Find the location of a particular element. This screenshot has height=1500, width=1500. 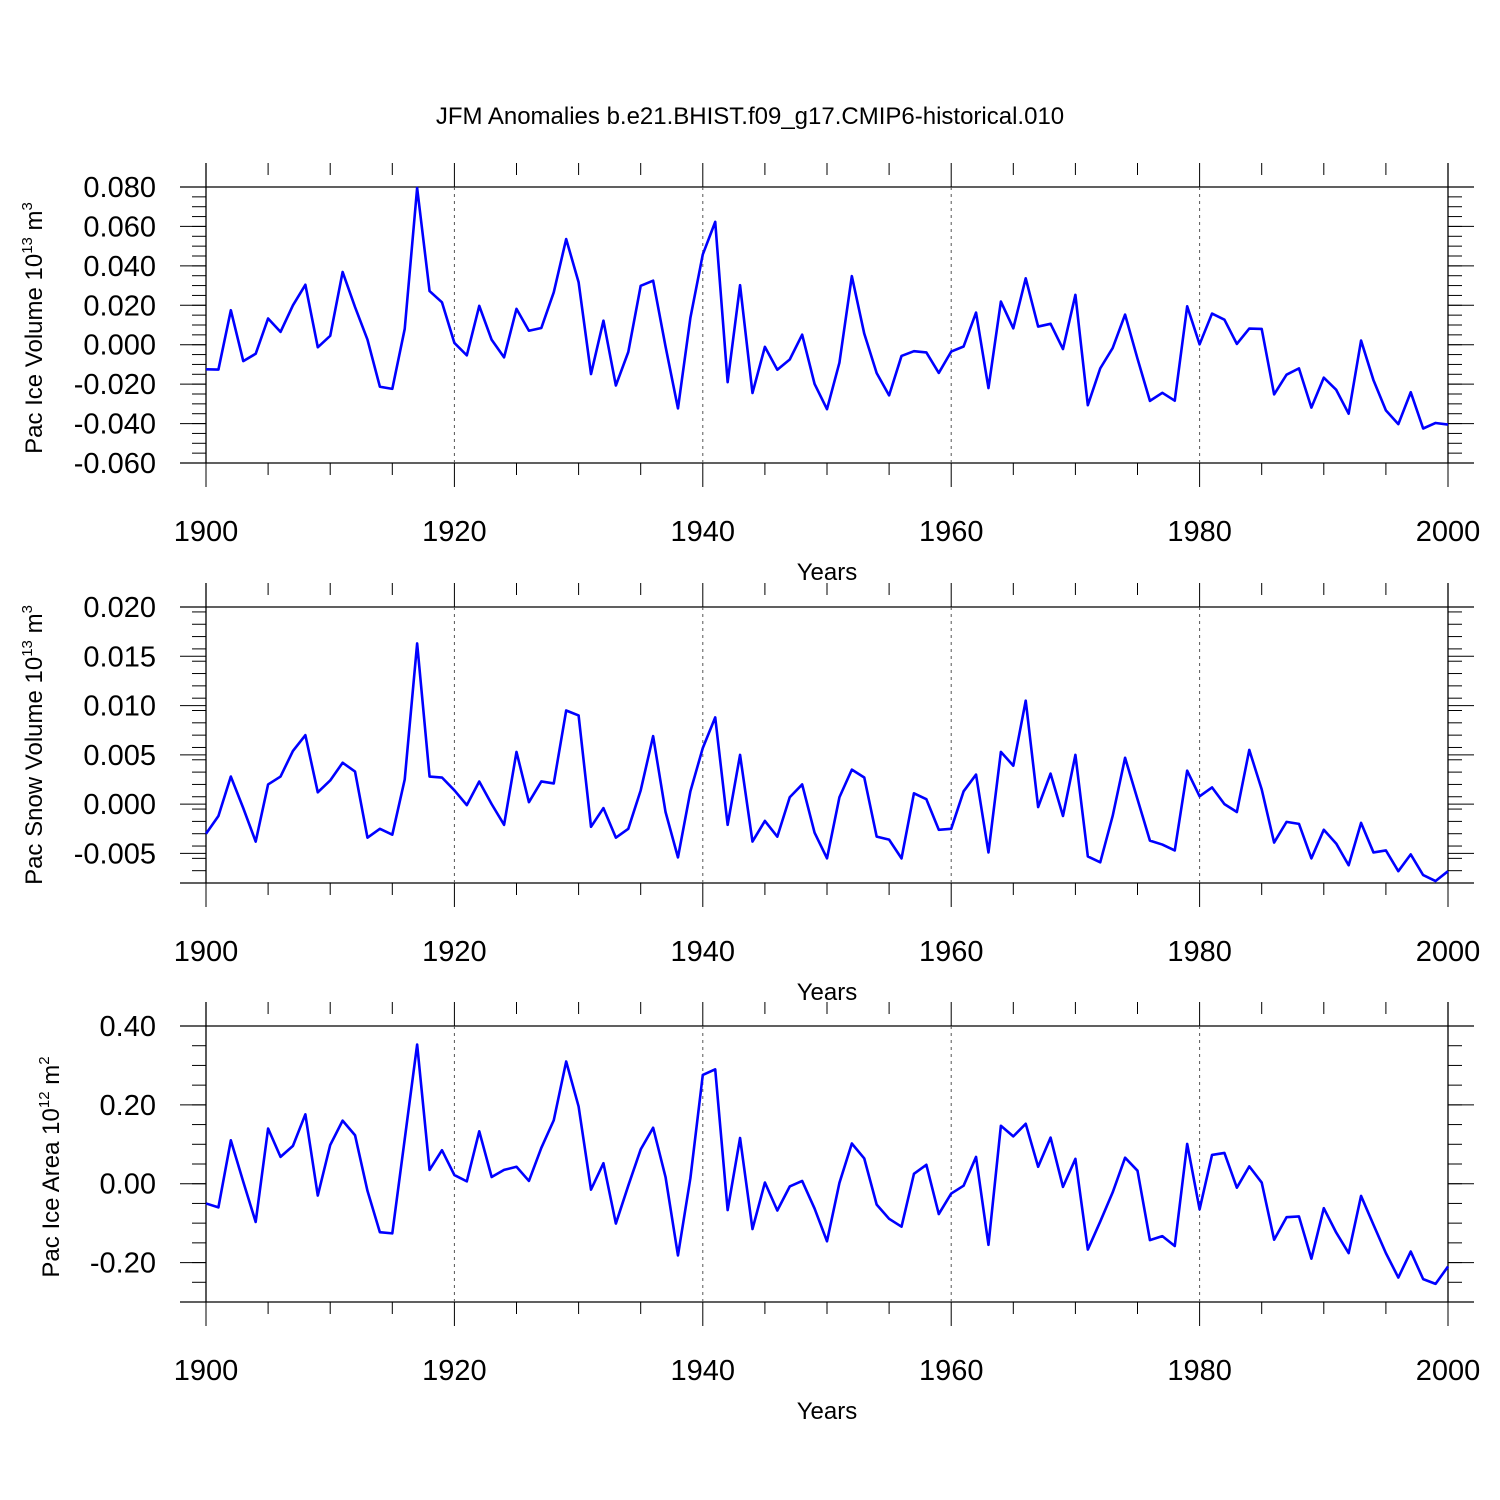

y-tick-label: -0.20 is located at coordinates (123, 1264).